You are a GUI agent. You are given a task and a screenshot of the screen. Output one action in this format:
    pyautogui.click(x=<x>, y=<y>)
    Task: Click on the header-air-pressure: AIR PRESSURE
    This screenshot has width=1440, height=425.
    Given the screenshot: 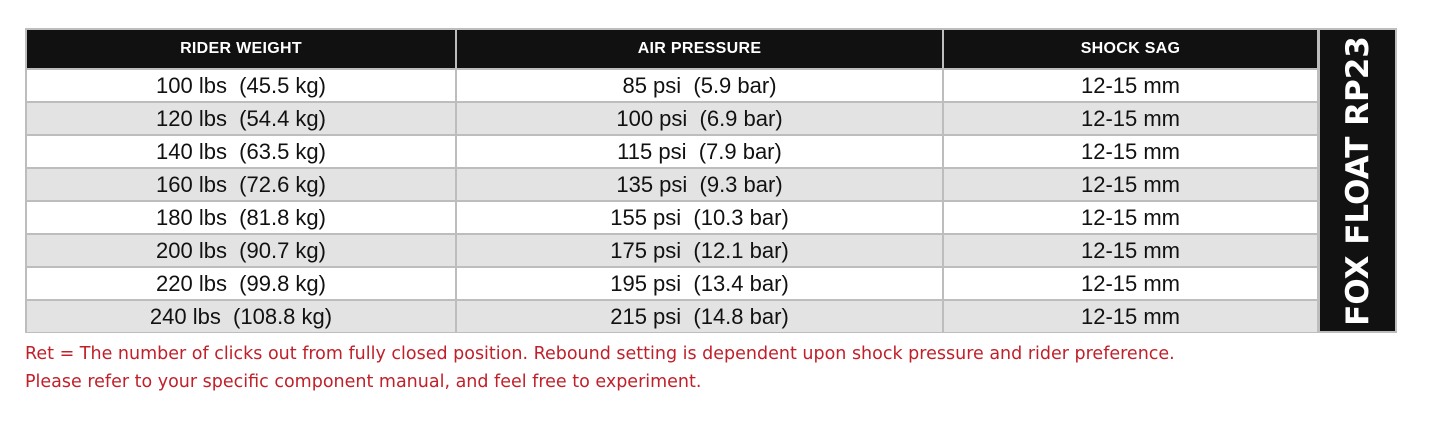 What is the action you would take?
    pyautogui.click(x=700, y=49)
    